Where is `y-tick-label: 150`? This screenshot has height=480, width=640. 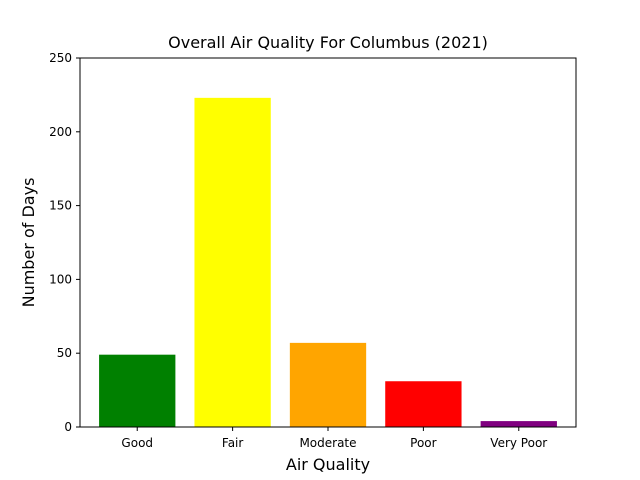 y-tick-label: 150 is located at coordinates (60, 206).